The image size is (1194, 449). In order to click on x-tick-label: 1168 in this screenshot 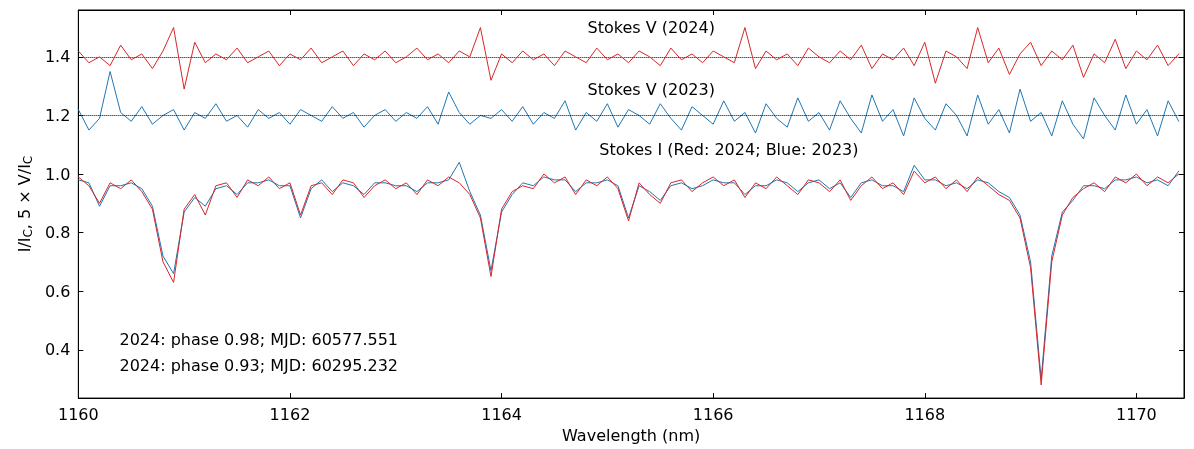, I will do `click(925, 414)`.